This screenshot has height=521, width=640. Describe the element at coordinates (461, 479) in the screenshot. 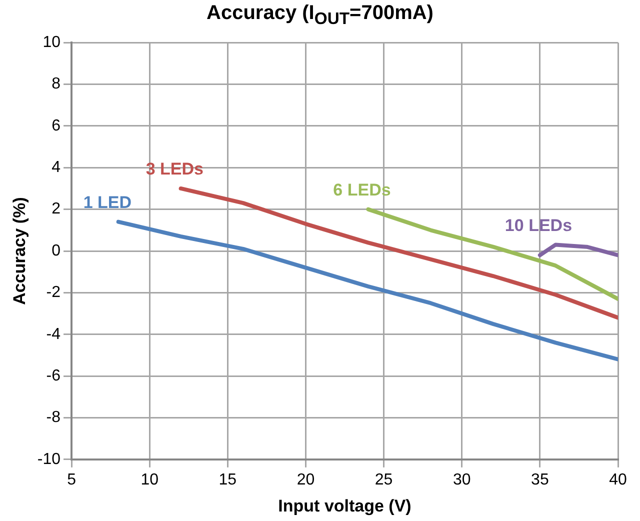

I see `x-tick-label: 30` at that location.